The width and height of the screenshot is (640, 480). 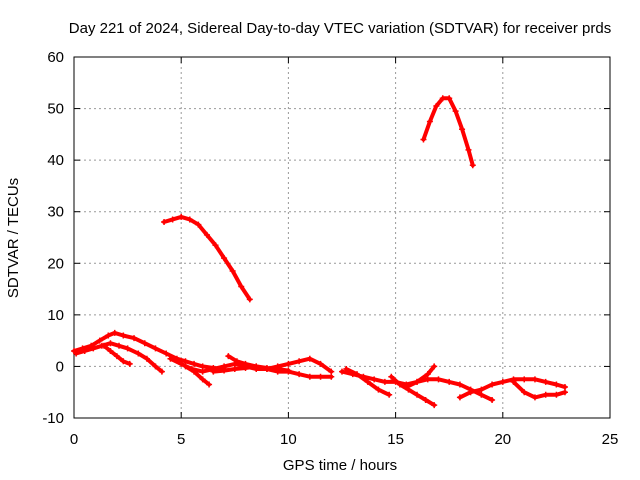 What do you see at coordinates (539, 389) in the screenshot?
I see `series-arc-late-f` at bounding box center [539, 389].